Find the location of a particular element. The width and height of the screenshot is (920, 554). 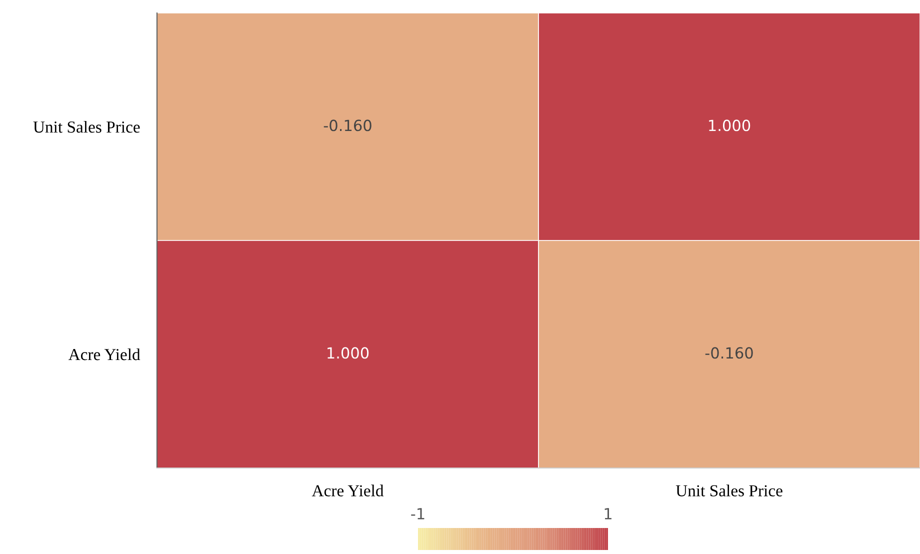

color-bar-label: -1 is located at coordinates (417, 514).